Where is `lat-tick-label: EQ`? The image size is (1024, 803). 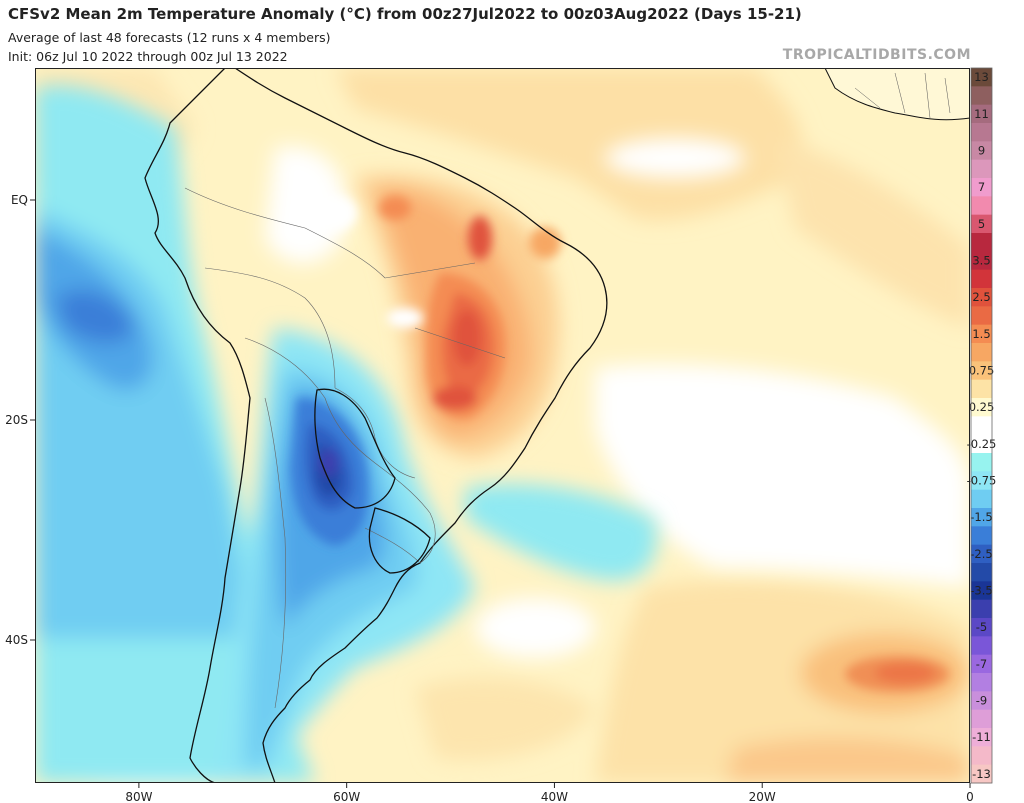
lat-tick-label: EQ is located at coordinates (19, 200).